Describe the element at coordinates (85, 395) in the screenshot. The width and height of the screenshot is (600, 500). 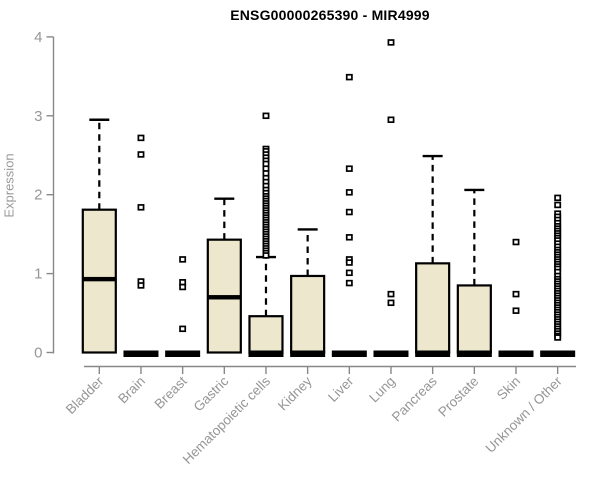
I see `x-tick-label: Bladder` at that location.